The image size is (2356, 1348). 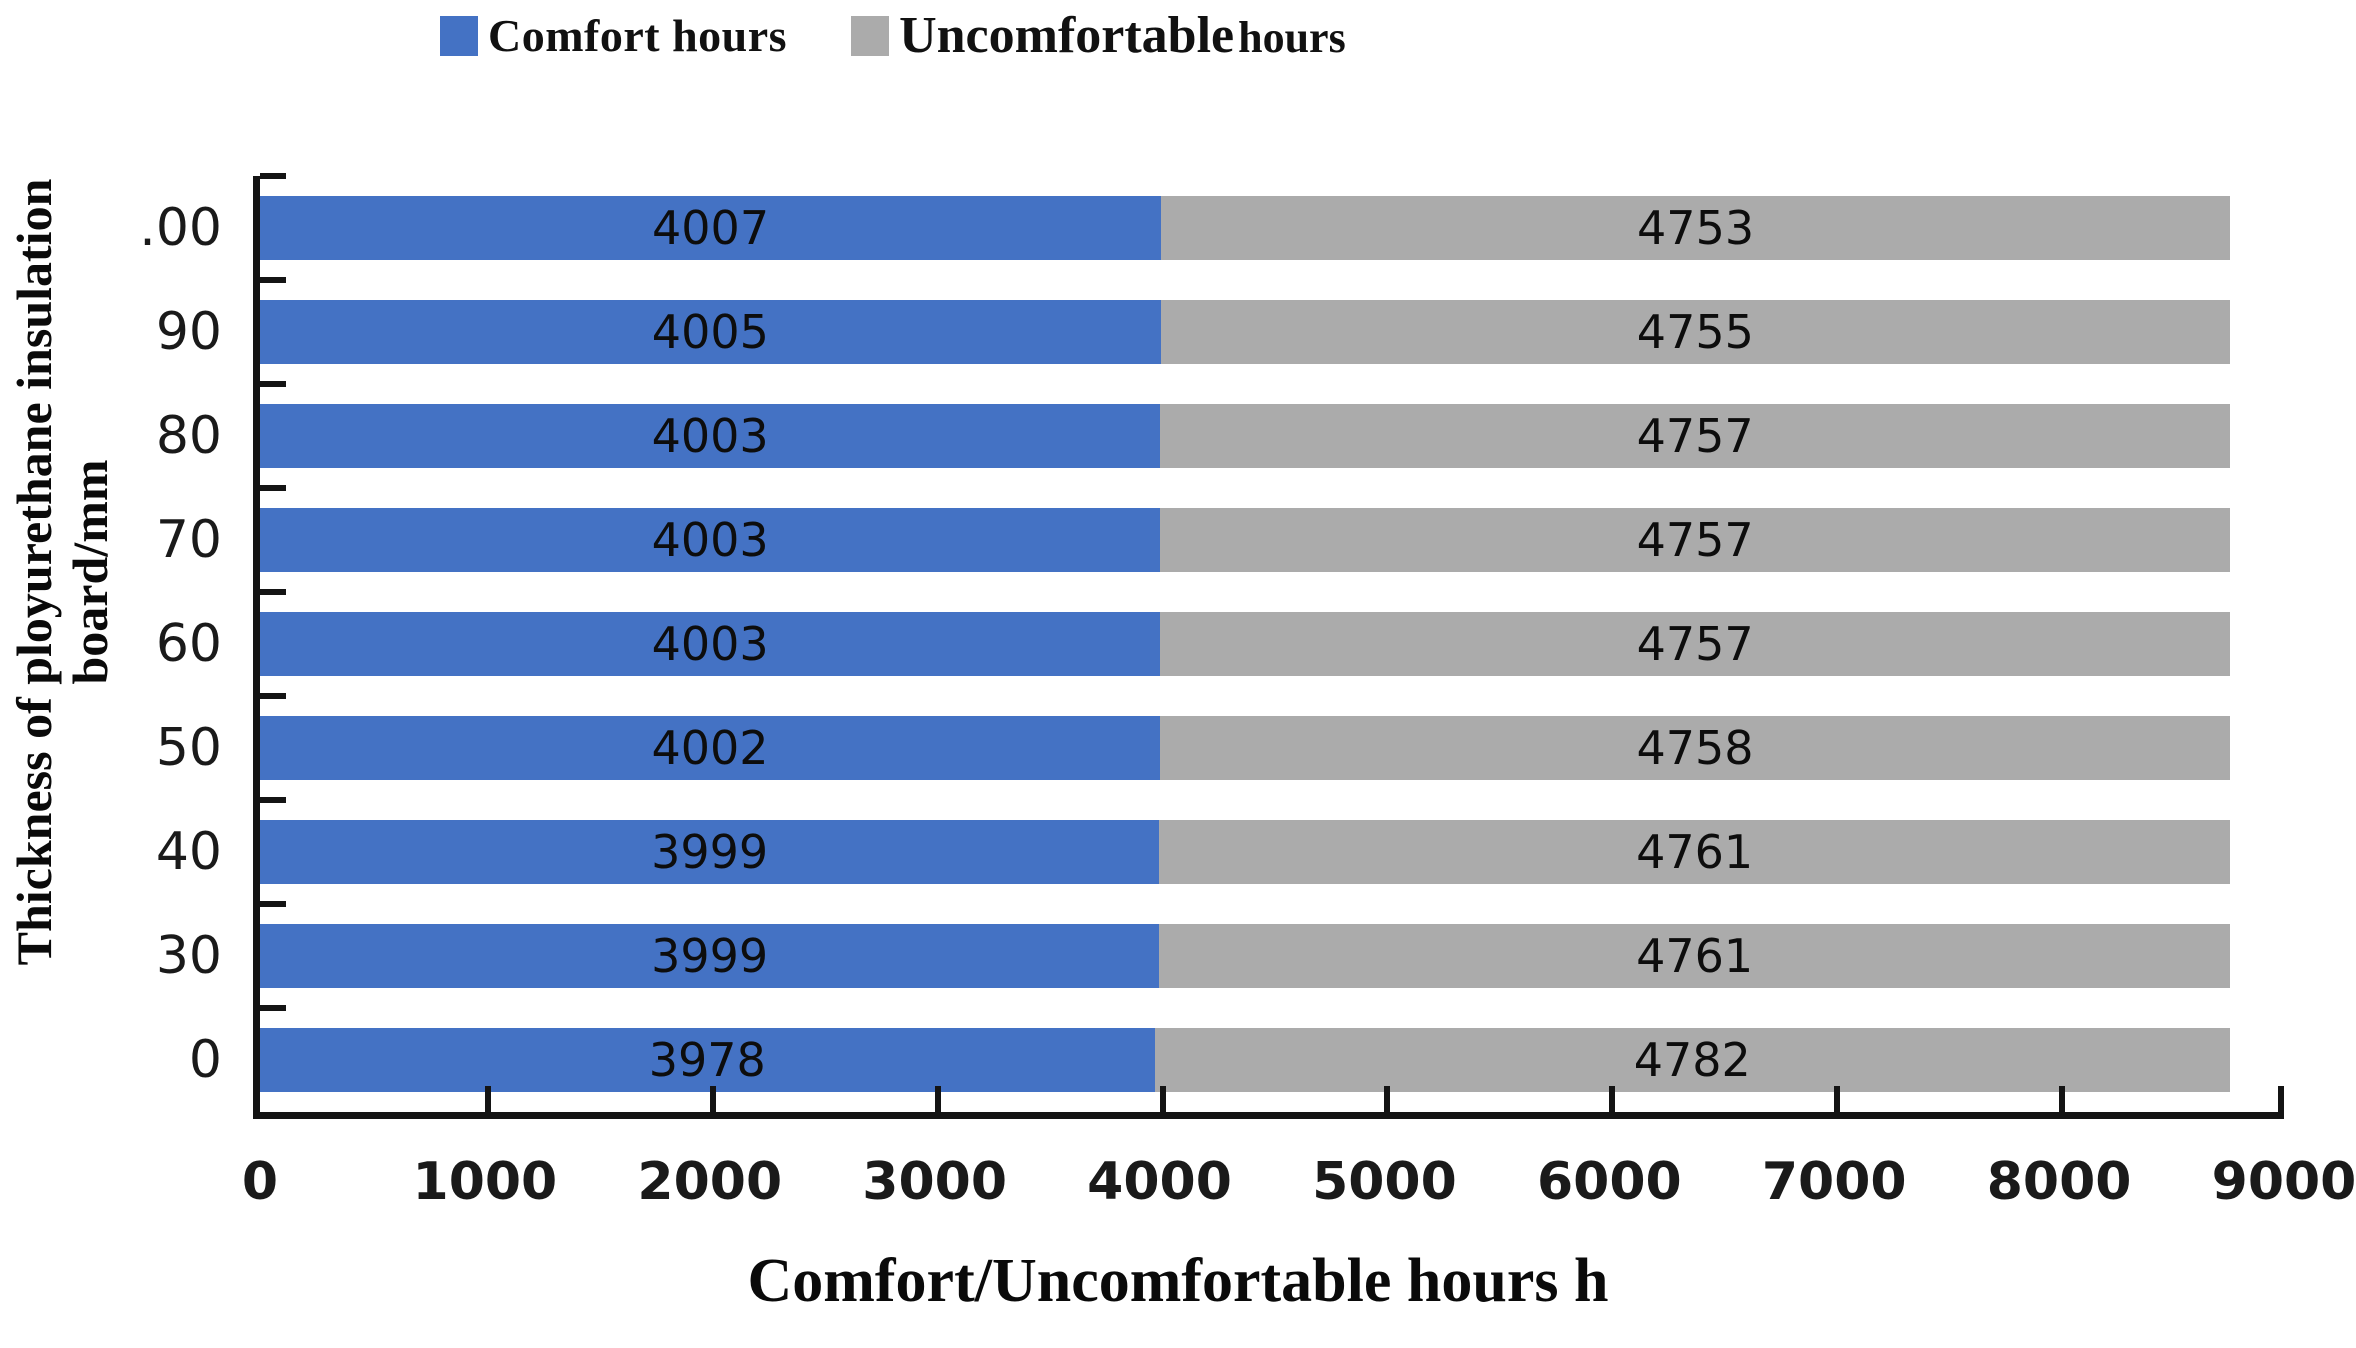 What do you see at coordinates (2059, 1182) in the screenshot?
I see `x-tick-label: 8000` at bounding box center [2059, 1182].